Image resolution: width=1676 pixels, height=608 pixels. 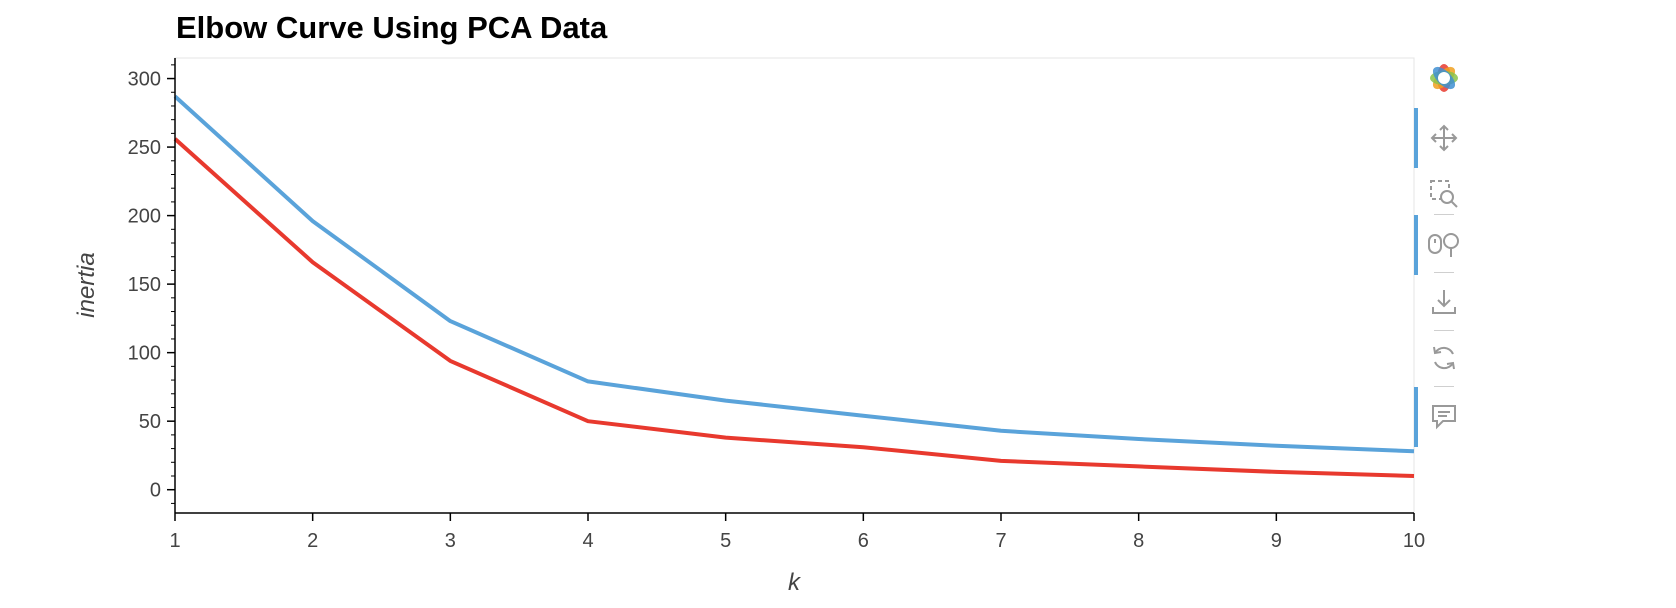 What do you see at coordinates (863, 541) in the screenshot?
I see `x-tick-label: 6` at bounding box center [863, 541].